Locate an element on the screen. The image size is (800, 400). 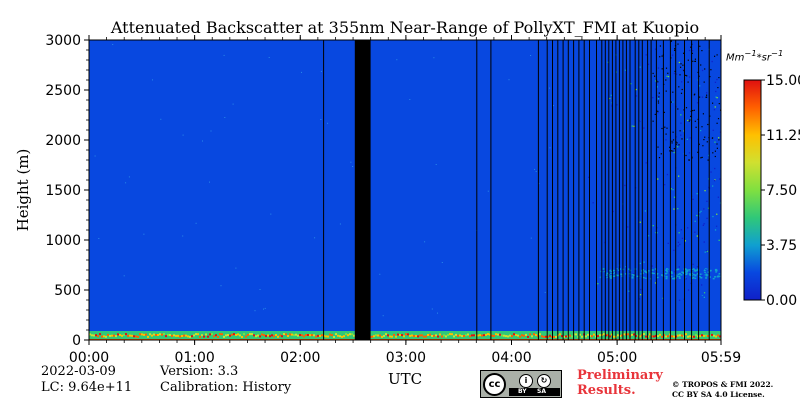
colorbar is located at coordinates (752, 190).